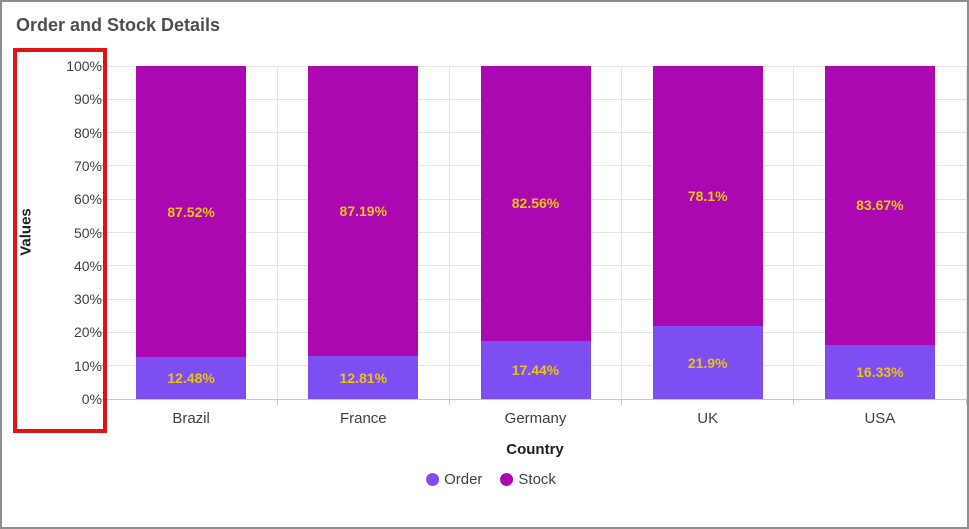  I want to click on legend-item-stock: Stock, so click(528, 479).